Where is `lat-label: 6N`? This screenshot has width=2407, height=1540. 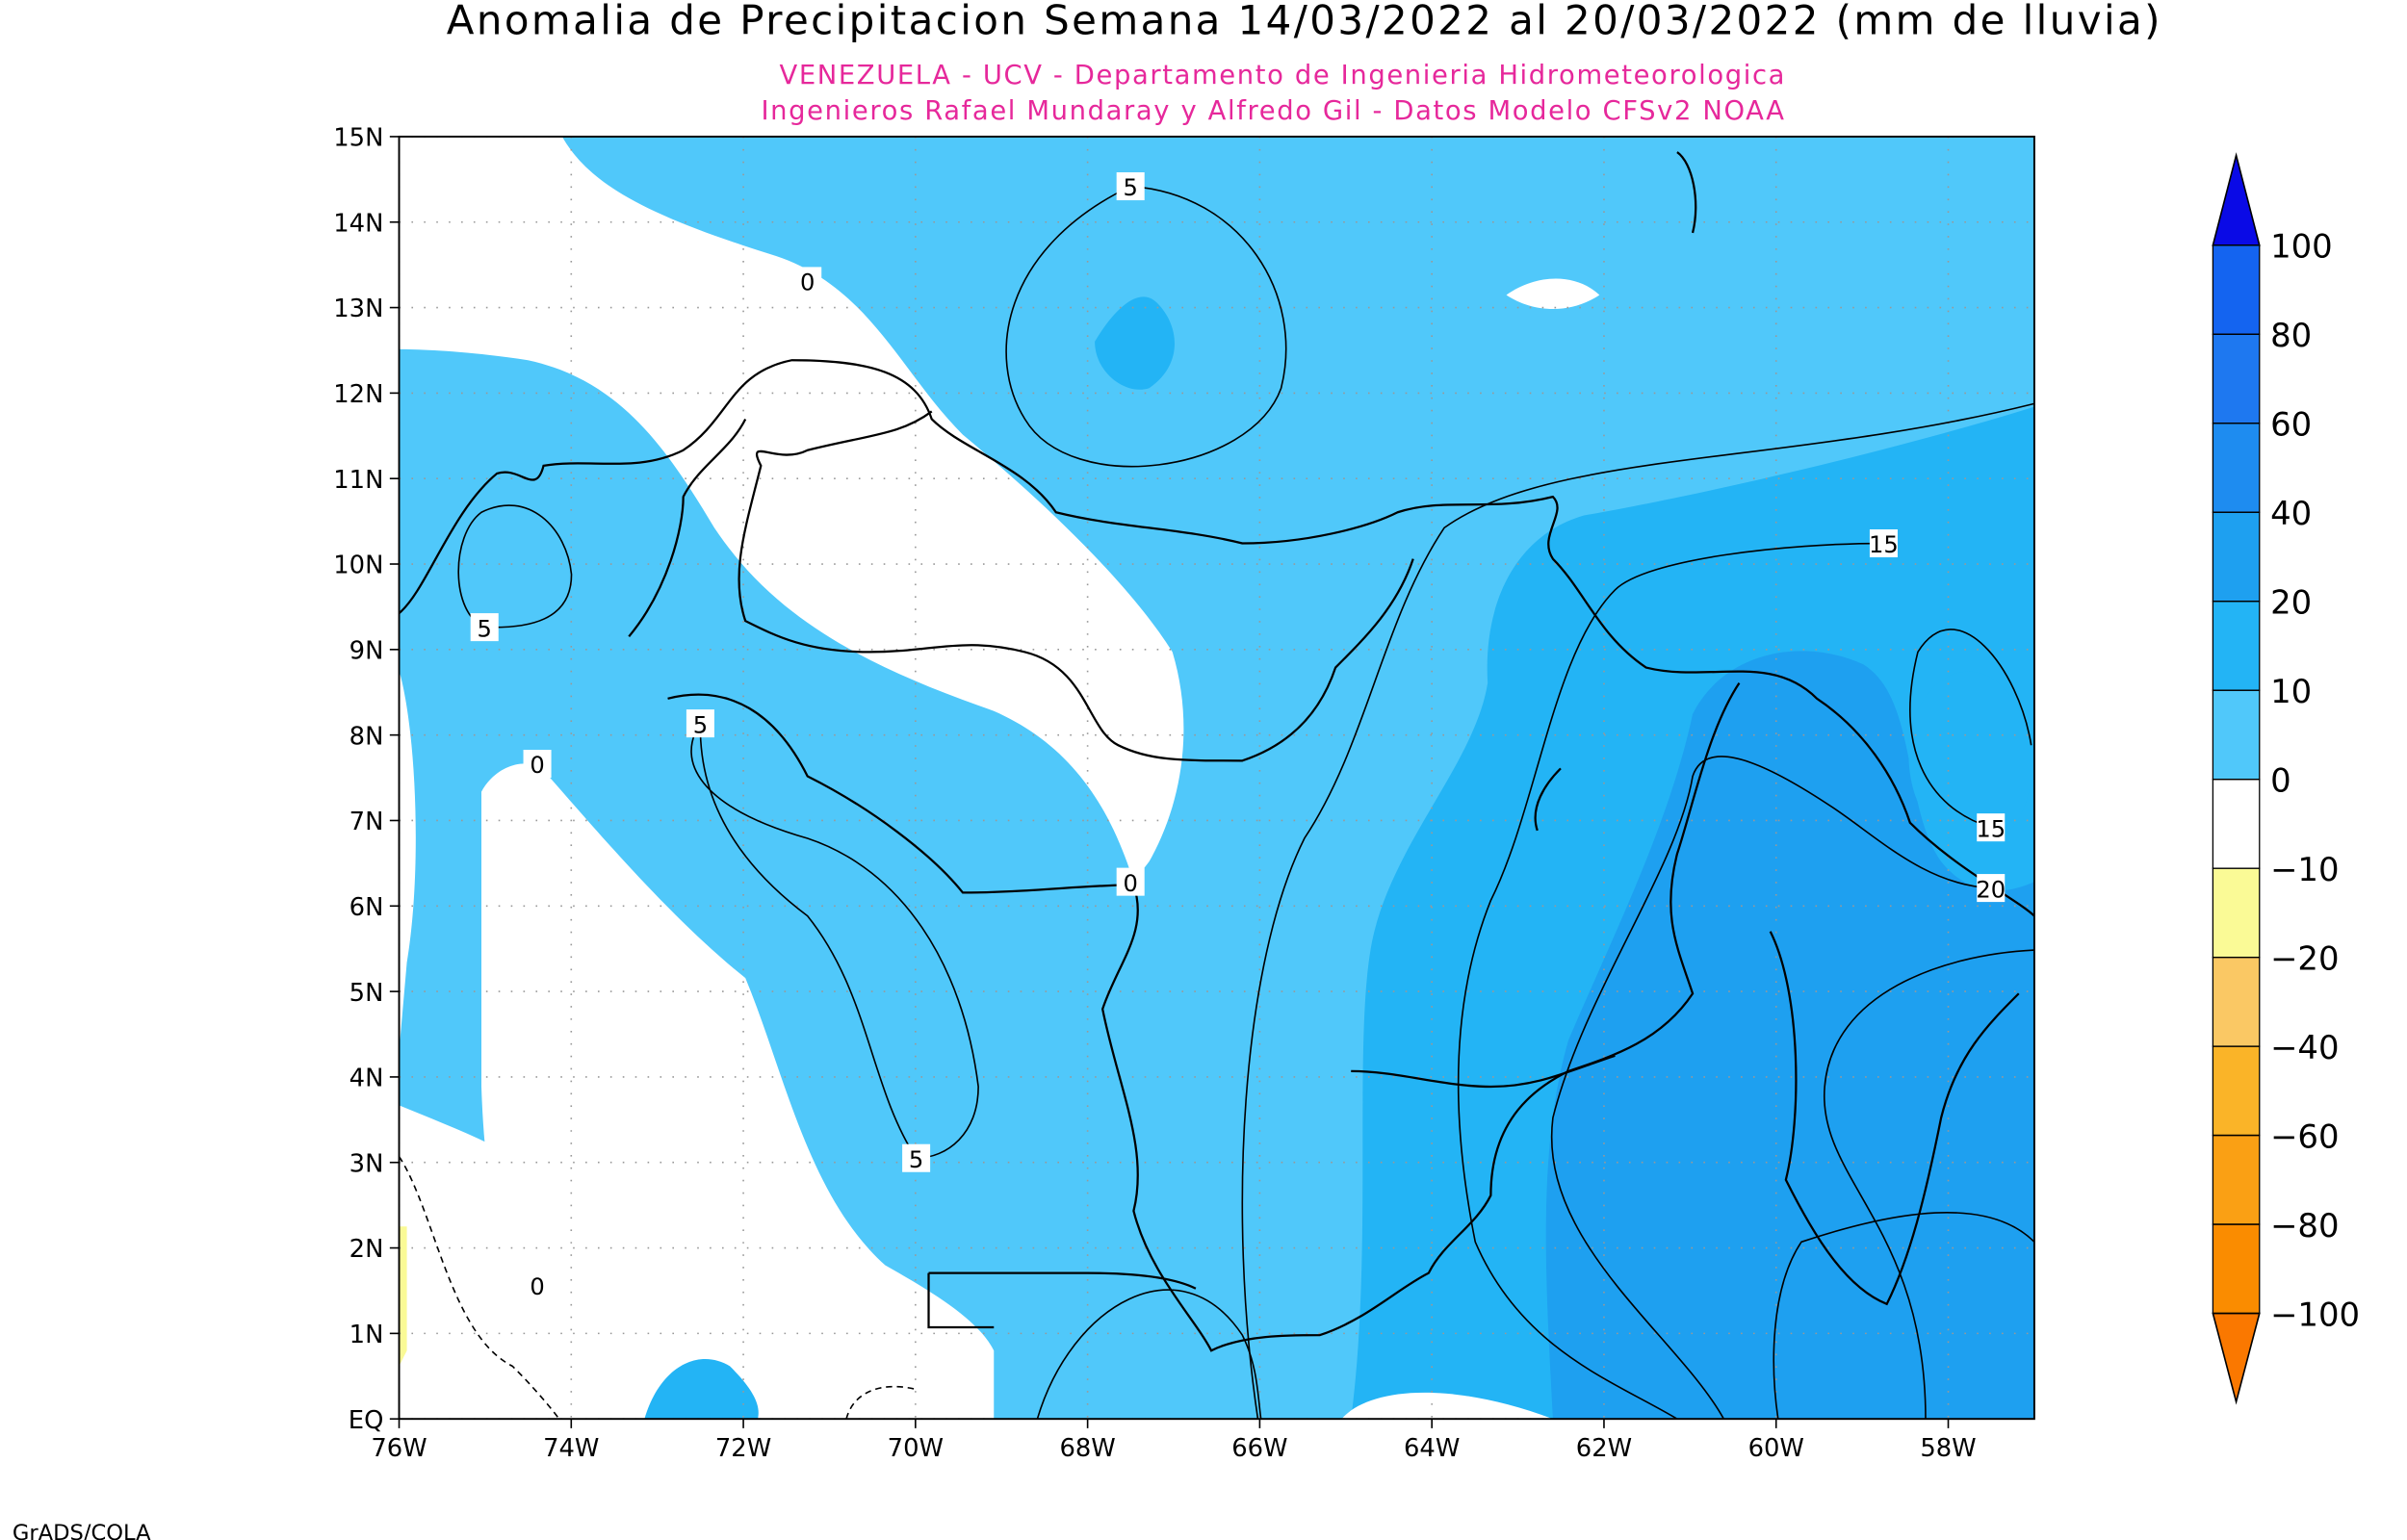
lat-label: 6N is located at coordinates (366, 907).